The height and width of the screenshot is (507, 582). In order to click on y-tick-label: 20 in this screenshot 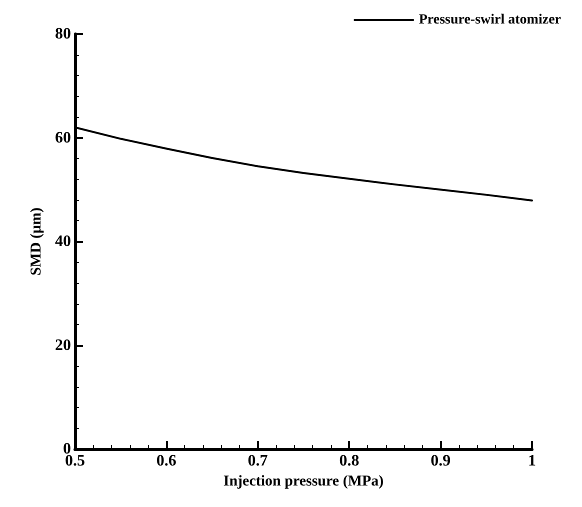, I will do `click(63, 345)`.